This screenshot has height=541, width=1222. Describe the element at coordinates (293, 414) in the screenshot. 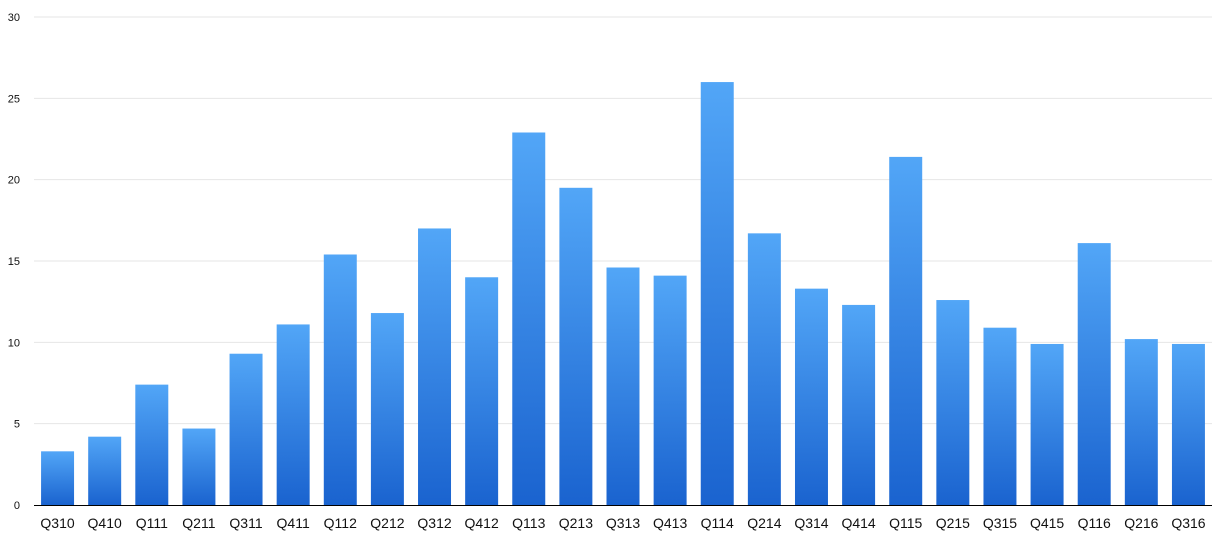

I see `bar-Q411` at that location.